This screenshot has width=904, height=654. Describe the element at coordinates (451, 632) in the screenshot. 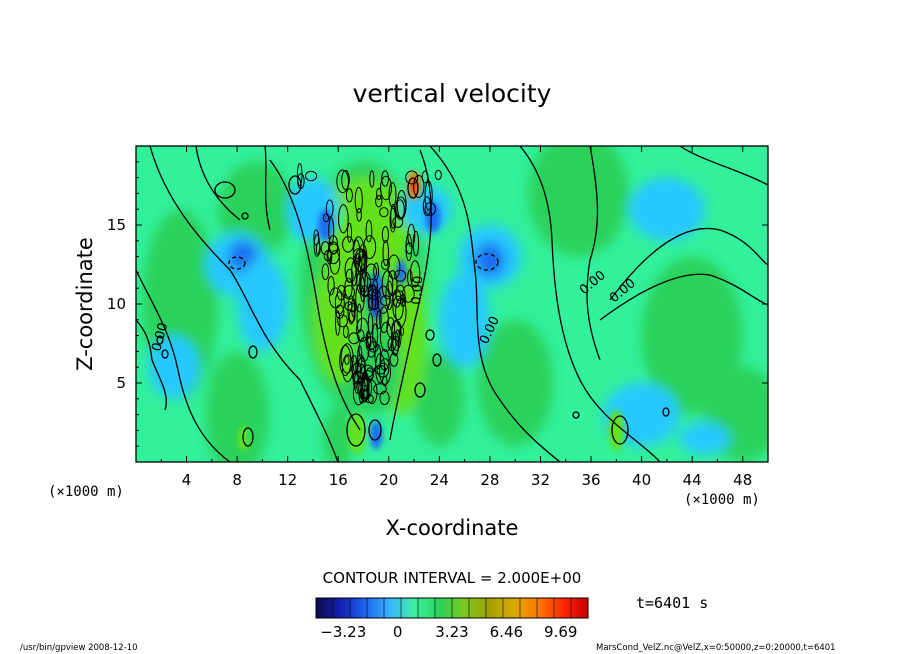

I see `colorbar-tick-label: 3.23` at that location.